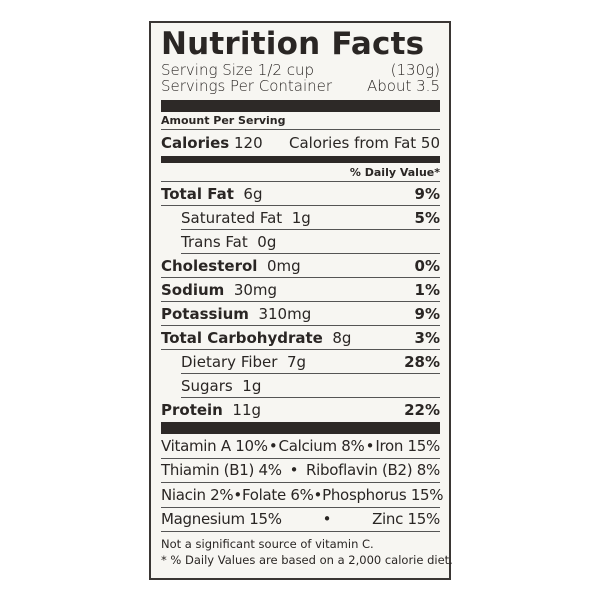  I want to click on serving-size-label: Serving Size 1/2 cup, so click(237, 70).